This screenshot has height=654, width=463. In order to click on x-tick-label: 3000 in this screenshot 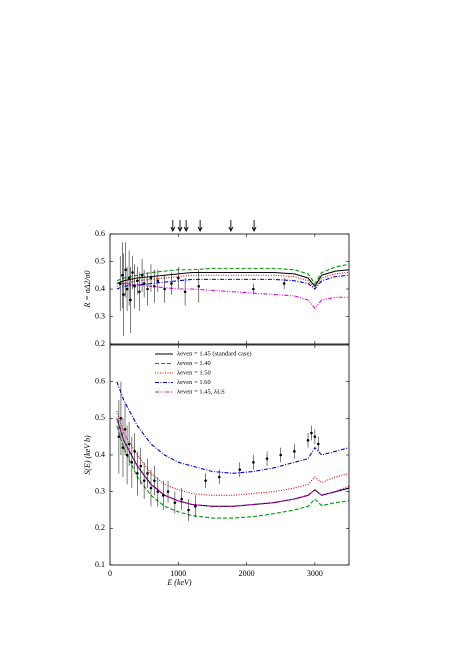, I will do `click(315, 573)`.